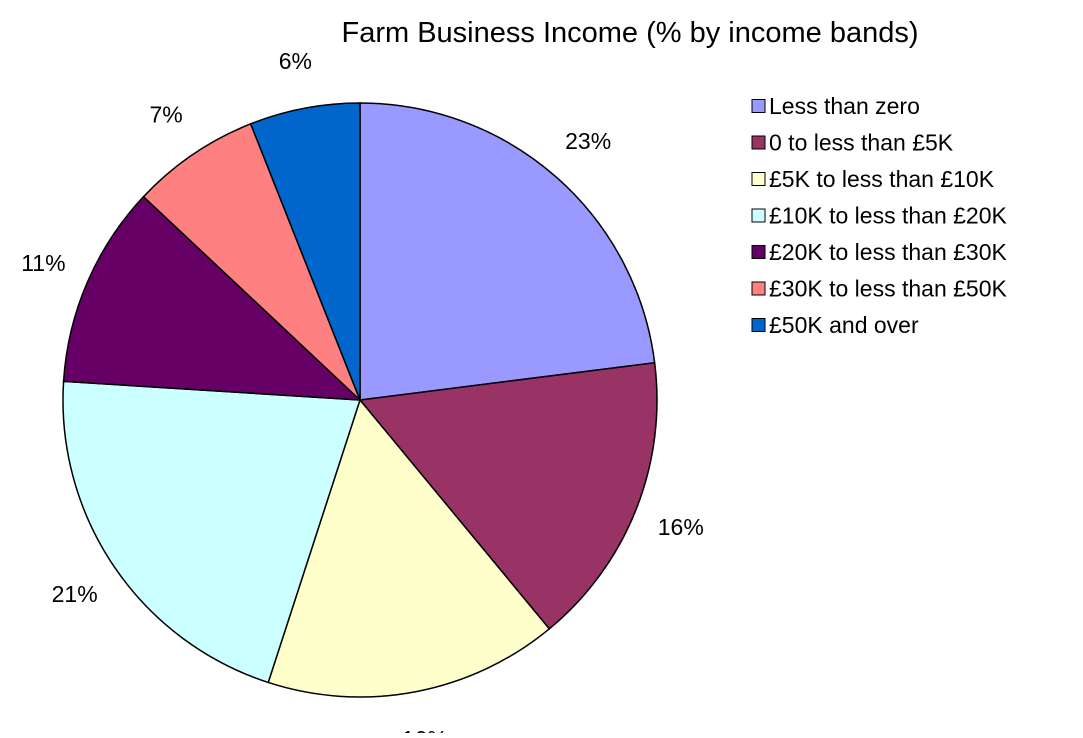 The width and height of the screenshot is (1083, 738). I want to click on pie-slice-5k-to-less-than-10k, so click(409, 548).